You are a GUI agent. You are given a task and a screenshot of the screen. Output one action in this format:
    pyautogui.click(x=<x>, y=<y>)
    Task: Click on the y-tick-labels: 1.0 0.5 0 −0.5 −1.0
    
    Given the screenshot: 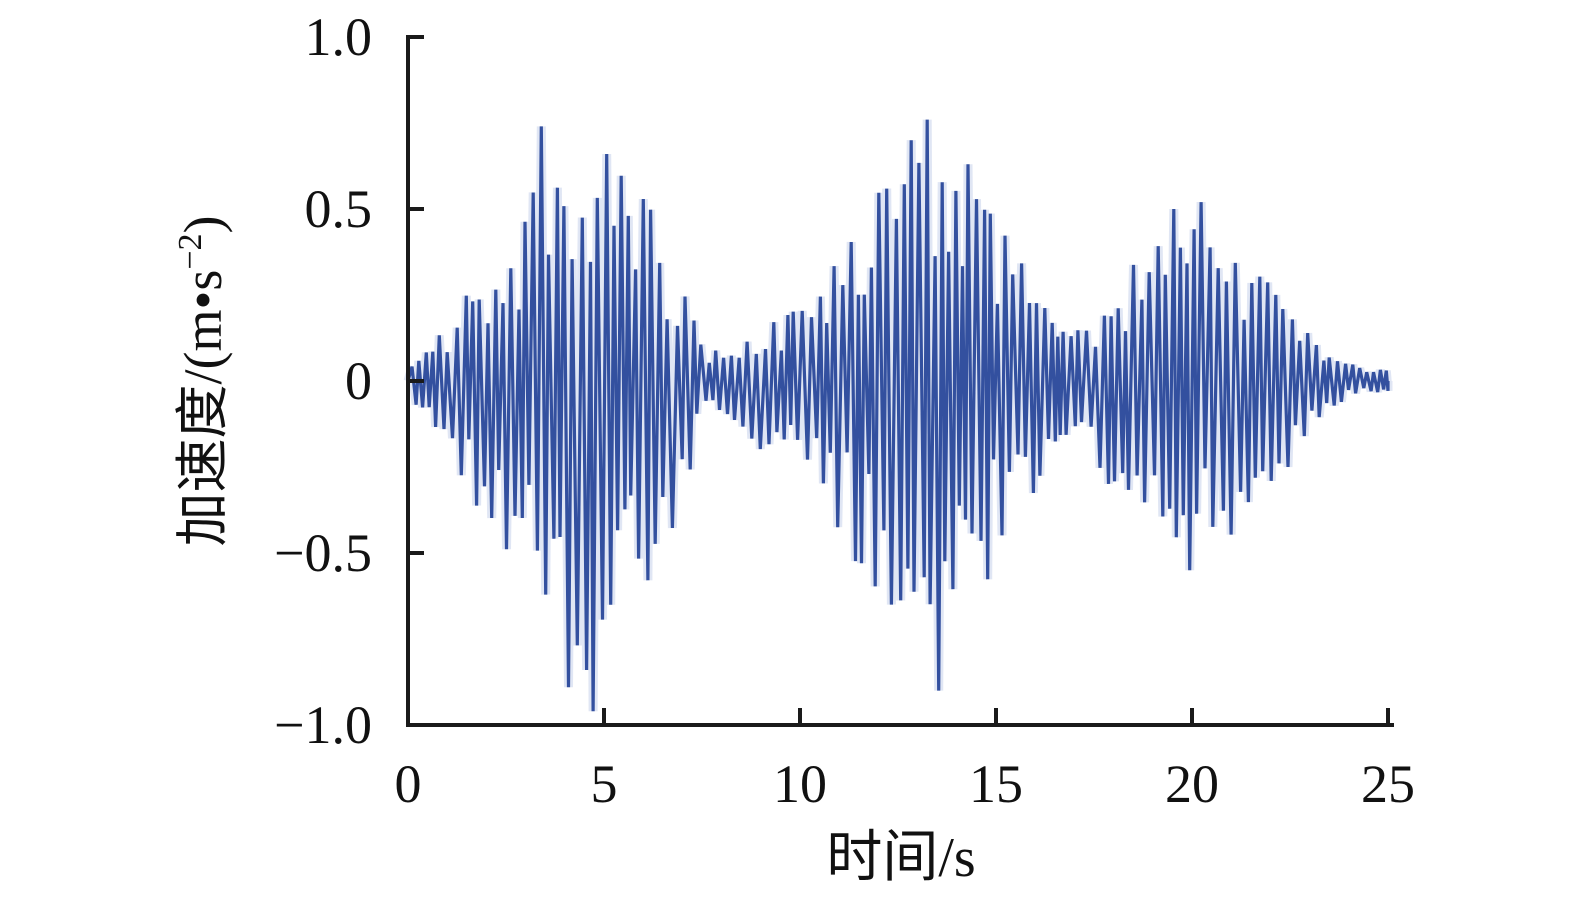 What is the action you would take?
    pyautogui.click(x=323, y=381)
    